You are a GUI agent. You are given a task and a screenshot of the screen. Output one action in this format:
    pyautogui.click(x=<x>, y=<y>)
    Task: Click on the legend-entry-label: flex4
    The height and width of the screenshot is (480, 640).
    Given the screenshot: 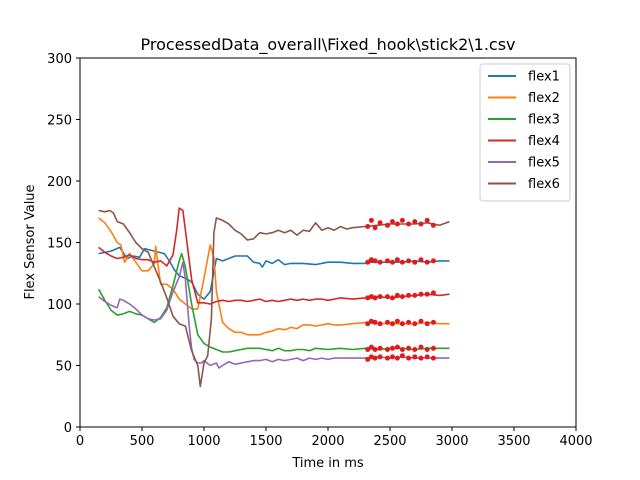 What is the action you would take?
    pyautogui.click(x=544, y=141)
    